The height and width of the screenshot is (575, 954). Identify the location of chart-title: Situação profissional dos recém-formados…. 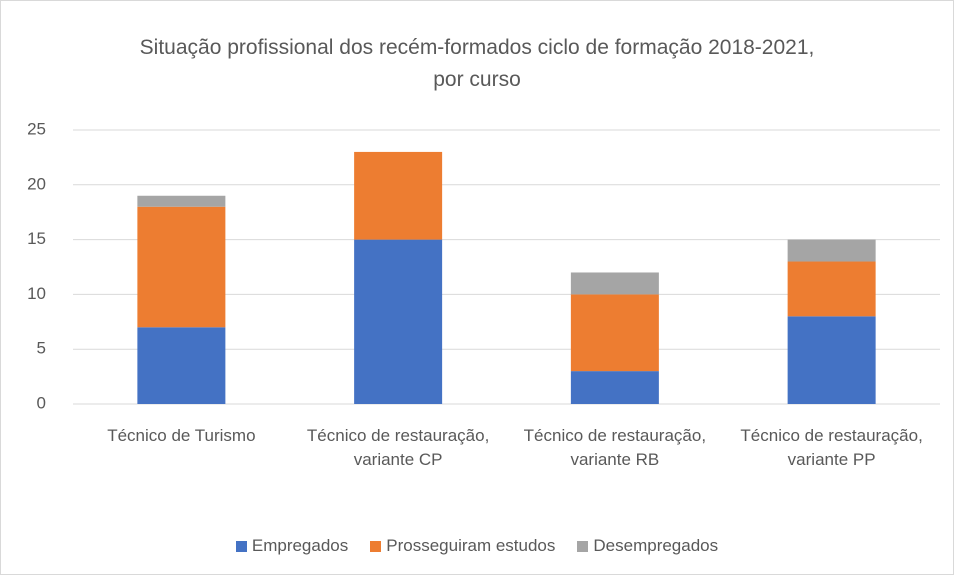
(477, 63).